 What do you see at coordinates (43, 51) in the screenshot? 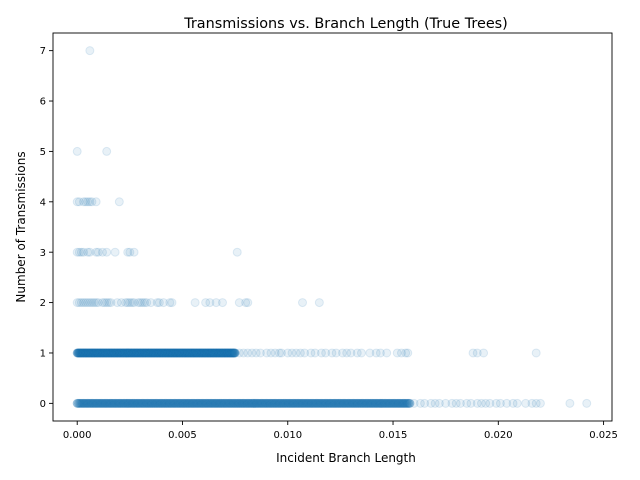
I see `y-tick-label: 7` at bounding box center [43, 51].